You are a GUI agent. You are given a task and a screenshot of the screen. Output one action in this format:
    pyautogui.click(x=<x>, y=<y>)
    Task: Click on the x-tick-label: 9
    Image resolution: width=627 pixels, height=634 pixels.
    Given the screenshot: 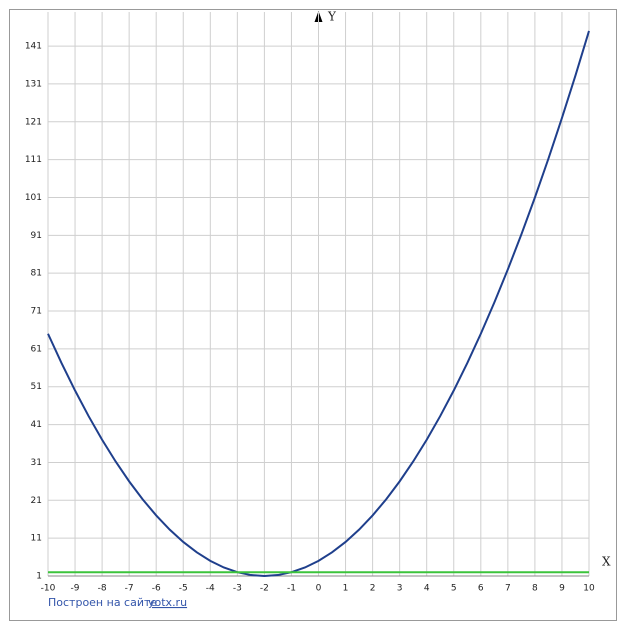 What is the action you would take?
    pyautogui.click(x=562, y=589)
    